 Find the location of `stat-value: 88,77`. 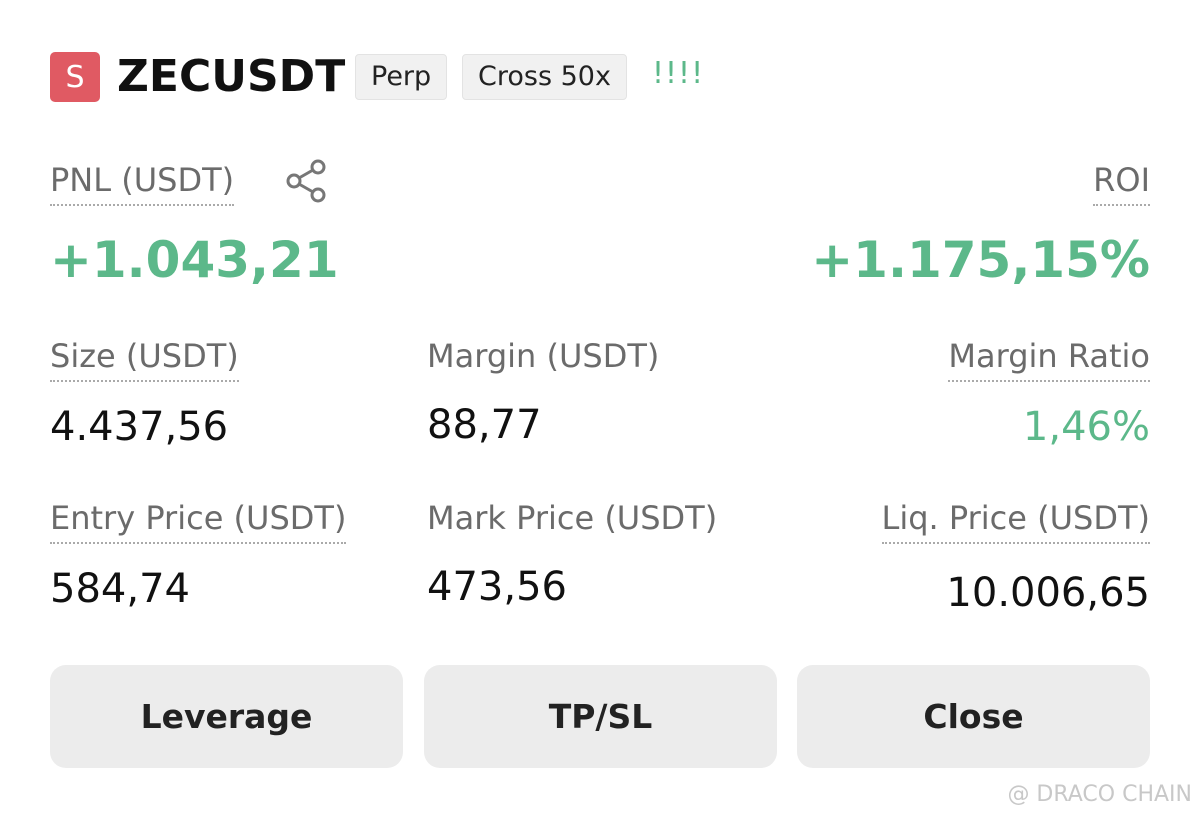

stat-value: 88,77 is located at coordinates (484, 425).